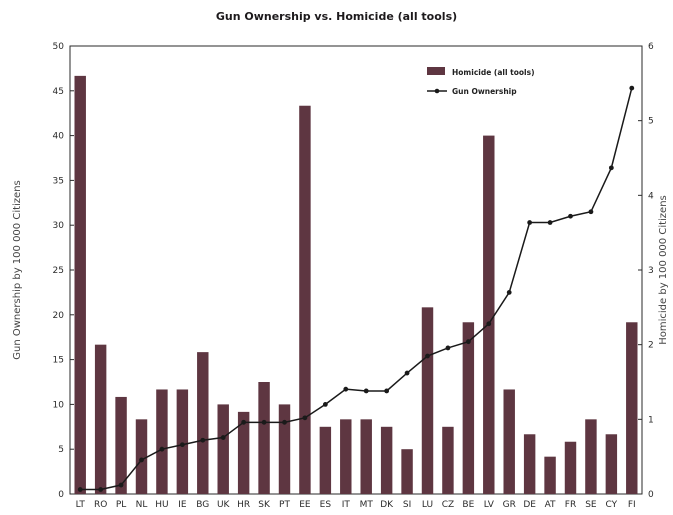  Describe the element at coordinates (484, 91) in the screenshot. I see `legend-line-label: Gun Ownership` at that location.